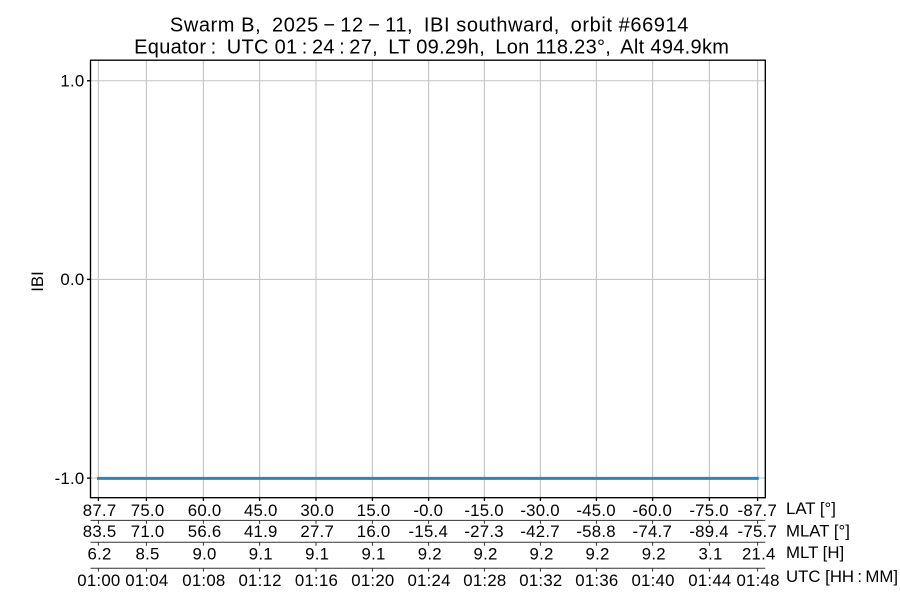 The height and width of the screenshot is (600, 900). I want to click on svg-text: 01:28, so click(484, 580).